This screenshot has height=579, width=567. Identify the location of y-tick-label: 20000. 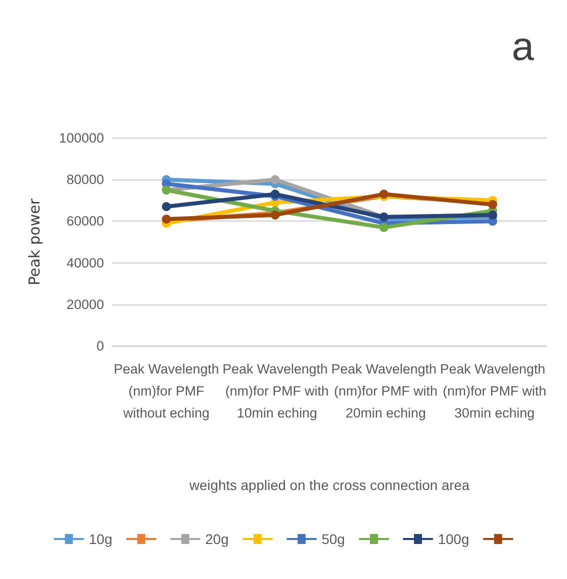
(85, 304).